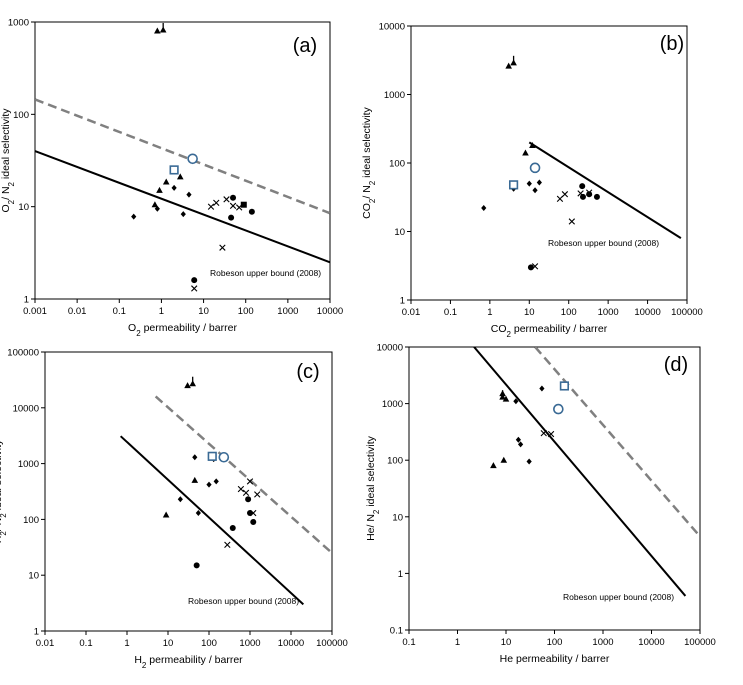 Image resolution: width=743 pixels, height=685 pixels. I want to click on y-tick-label: 0.1, so click(396, 631).